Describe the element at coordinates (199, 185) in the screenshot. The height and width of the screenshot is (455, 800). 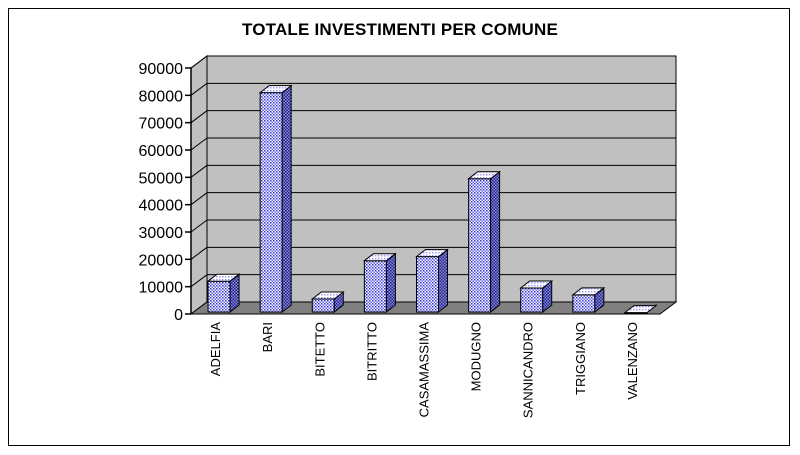
I see `side-wall` at that location.